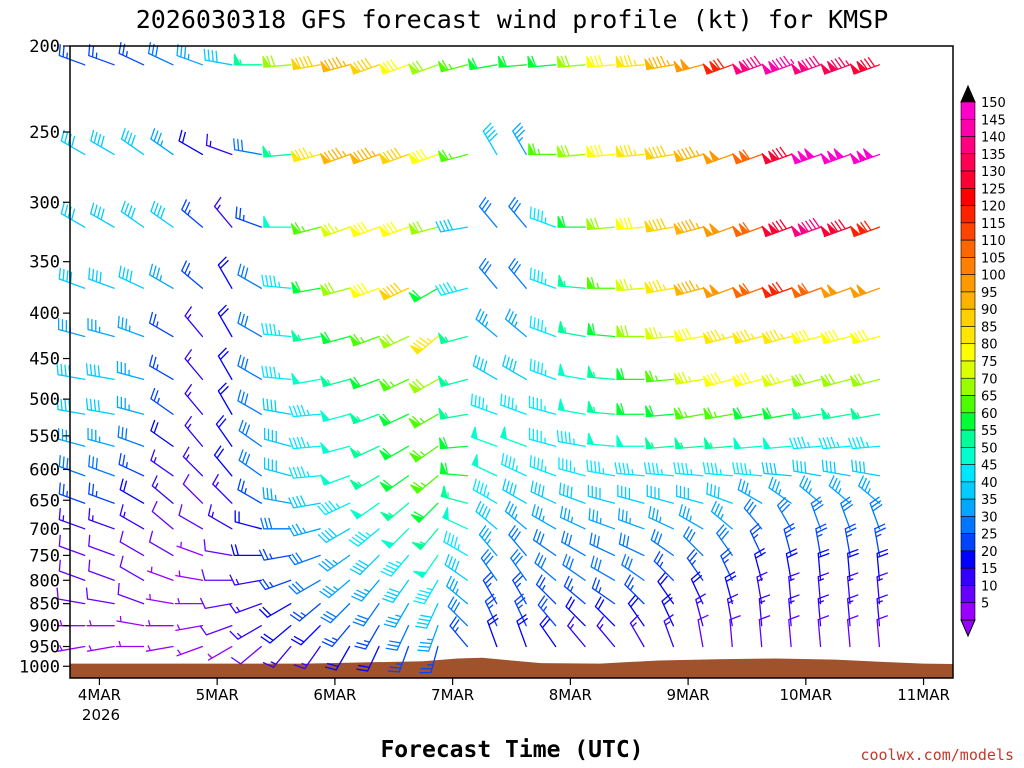 Image resolution: width=1024 pixels, height=768 pixels. I want to click on y-tick-label: 400, so click(44, 314).